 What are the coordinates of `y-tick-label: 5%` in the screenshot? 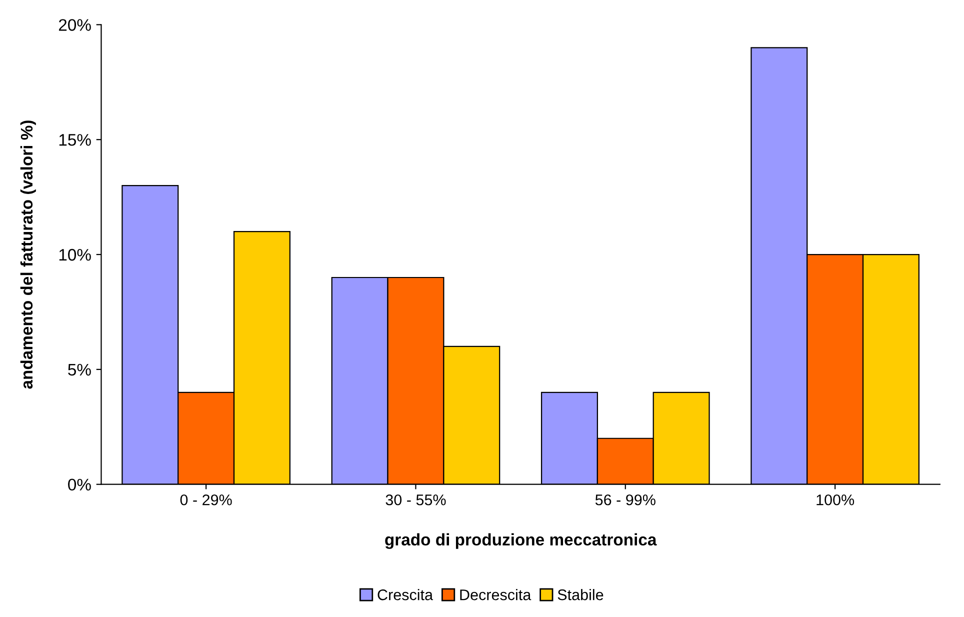 It's located at (79, 370).